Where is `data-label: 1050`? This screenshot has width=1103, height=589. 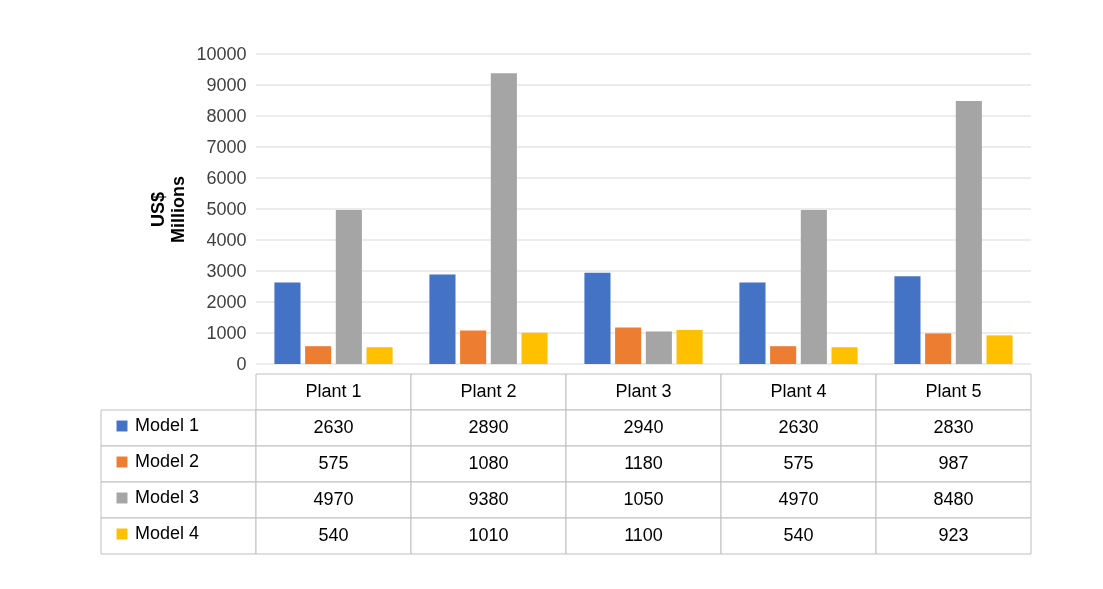 data-label: 1050 is located at coordinates (643, 499).